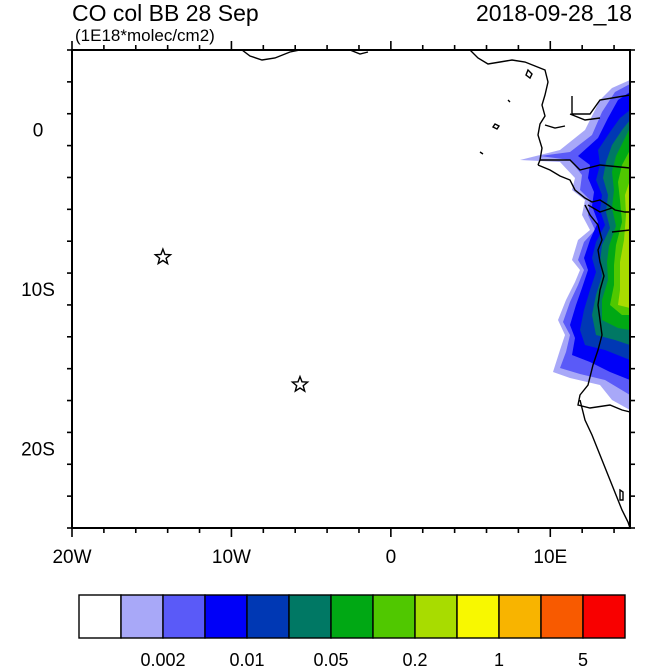 Image resolution: width=650 pixels, height=667 pixels. Describe the element at coordinates (271, 55) in the screenshot. I see `coastline-gulf-of-guinea-north` at that location.